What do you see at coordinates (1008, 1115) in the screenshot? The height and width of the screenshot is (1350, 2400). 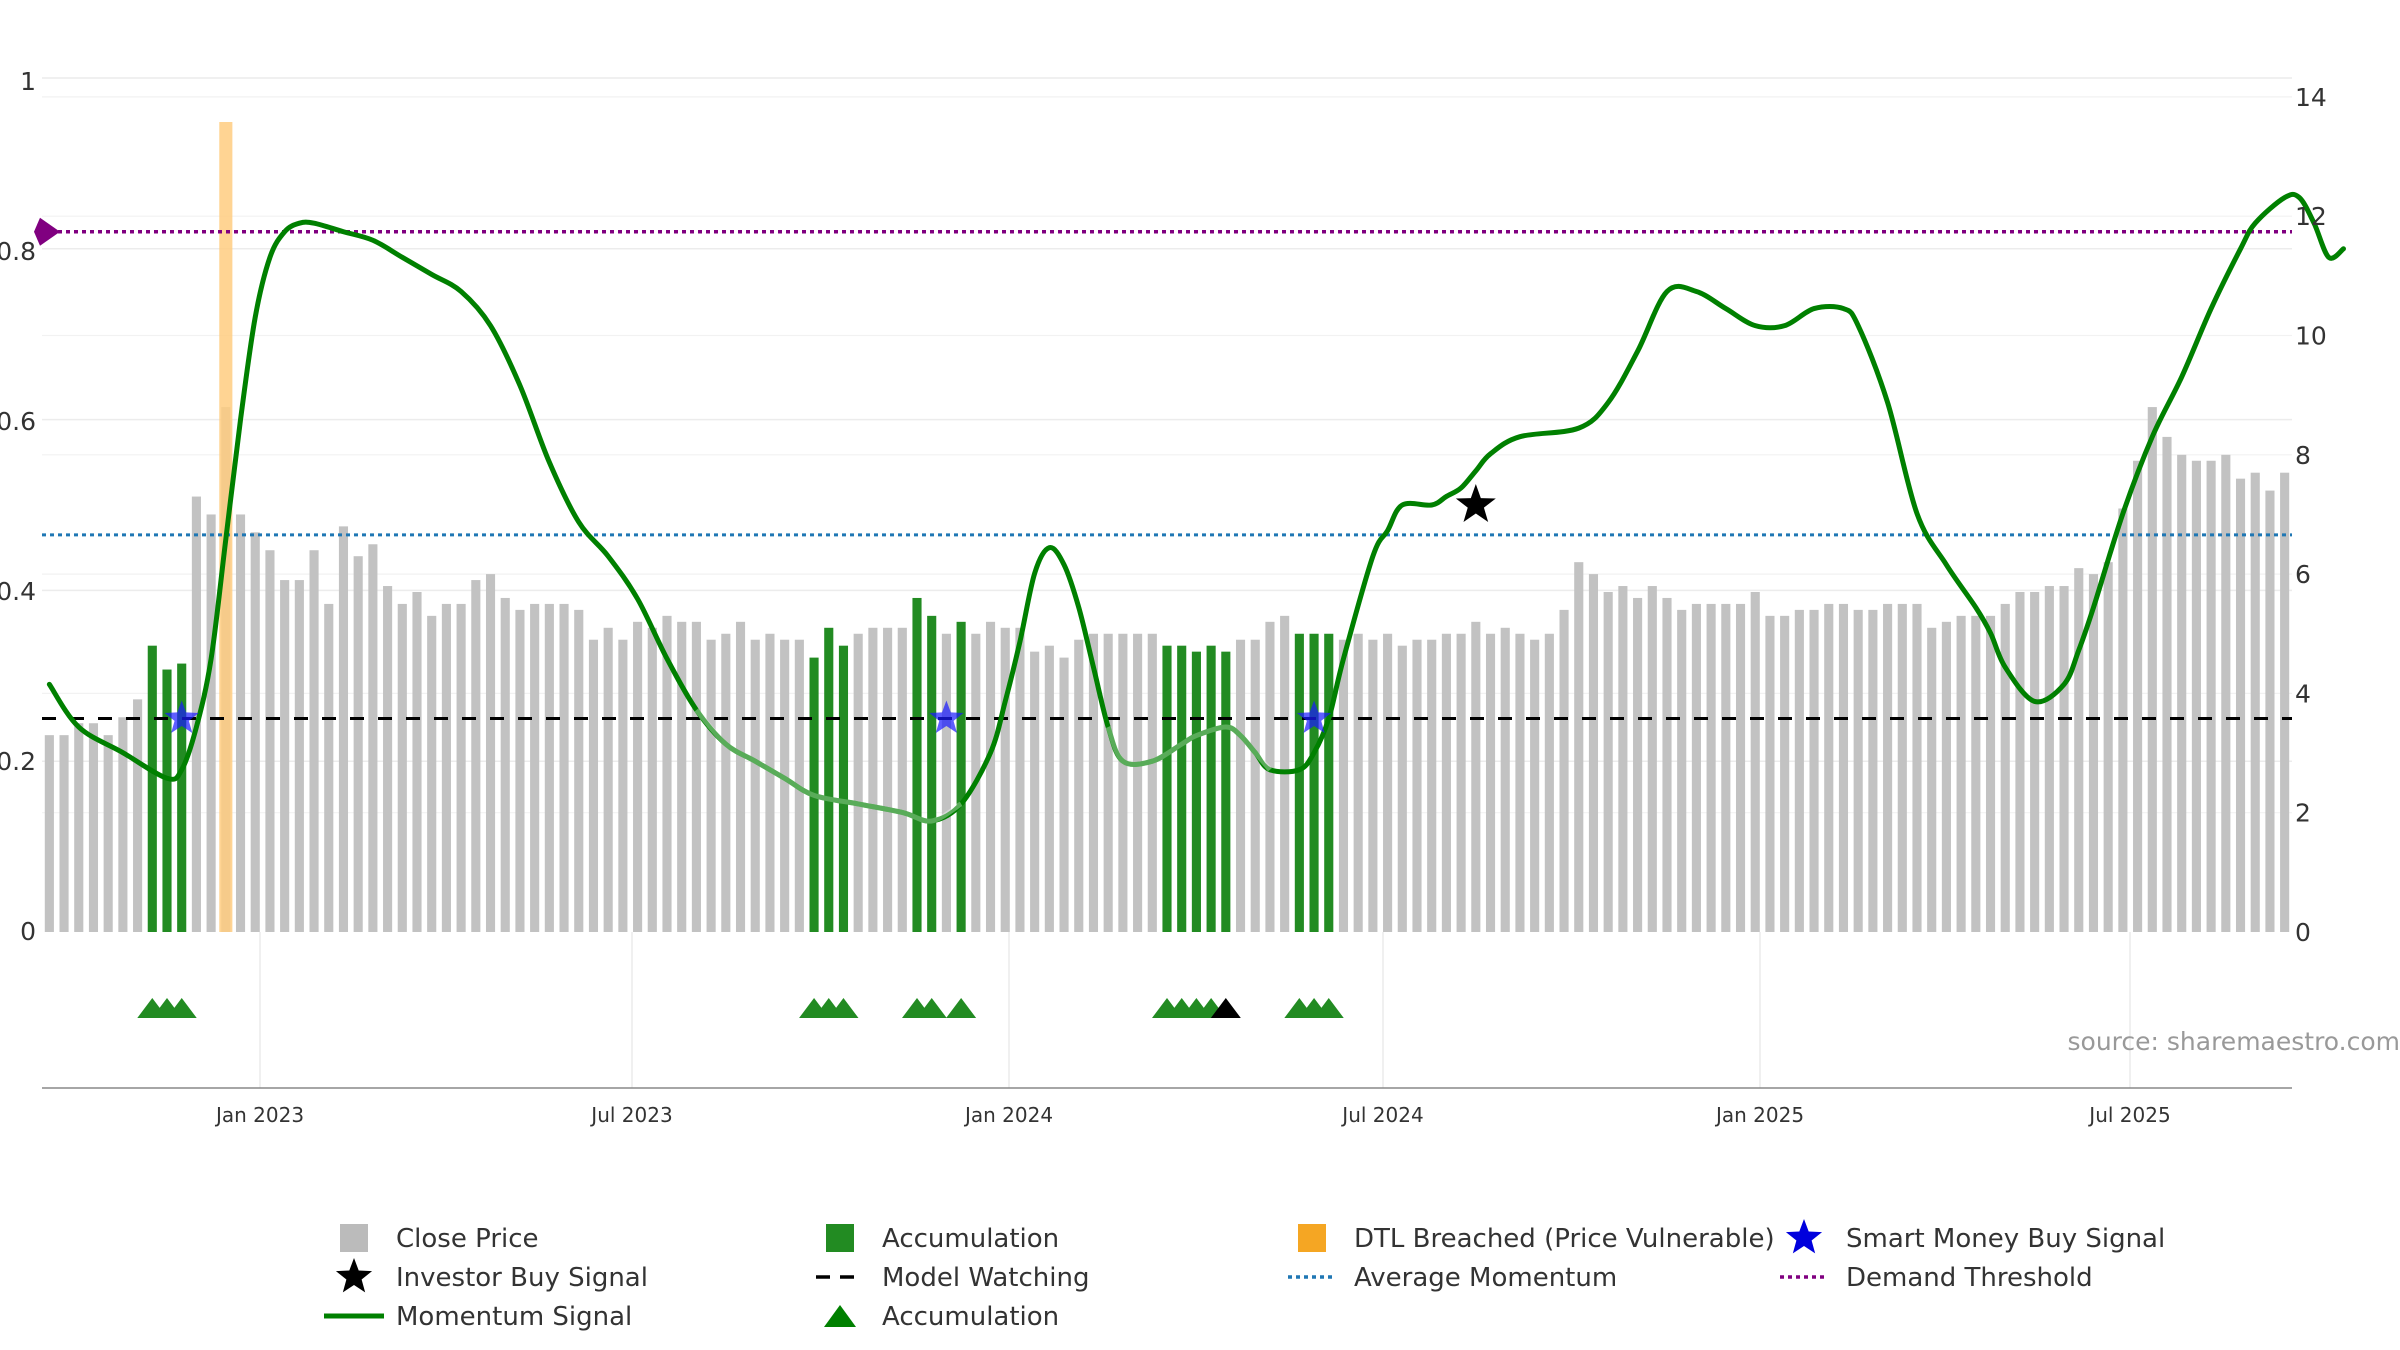 I see `x-tick-label: Jan 2024` at bounding box center [1008, 1115].